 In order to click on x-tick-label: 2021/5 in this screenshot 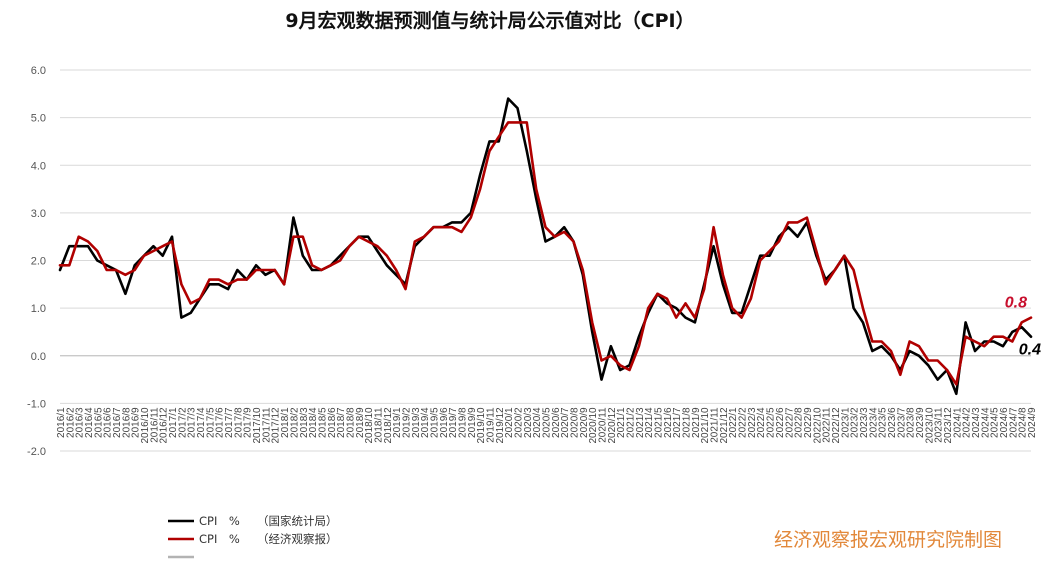, I will do `click(659, 422)`.